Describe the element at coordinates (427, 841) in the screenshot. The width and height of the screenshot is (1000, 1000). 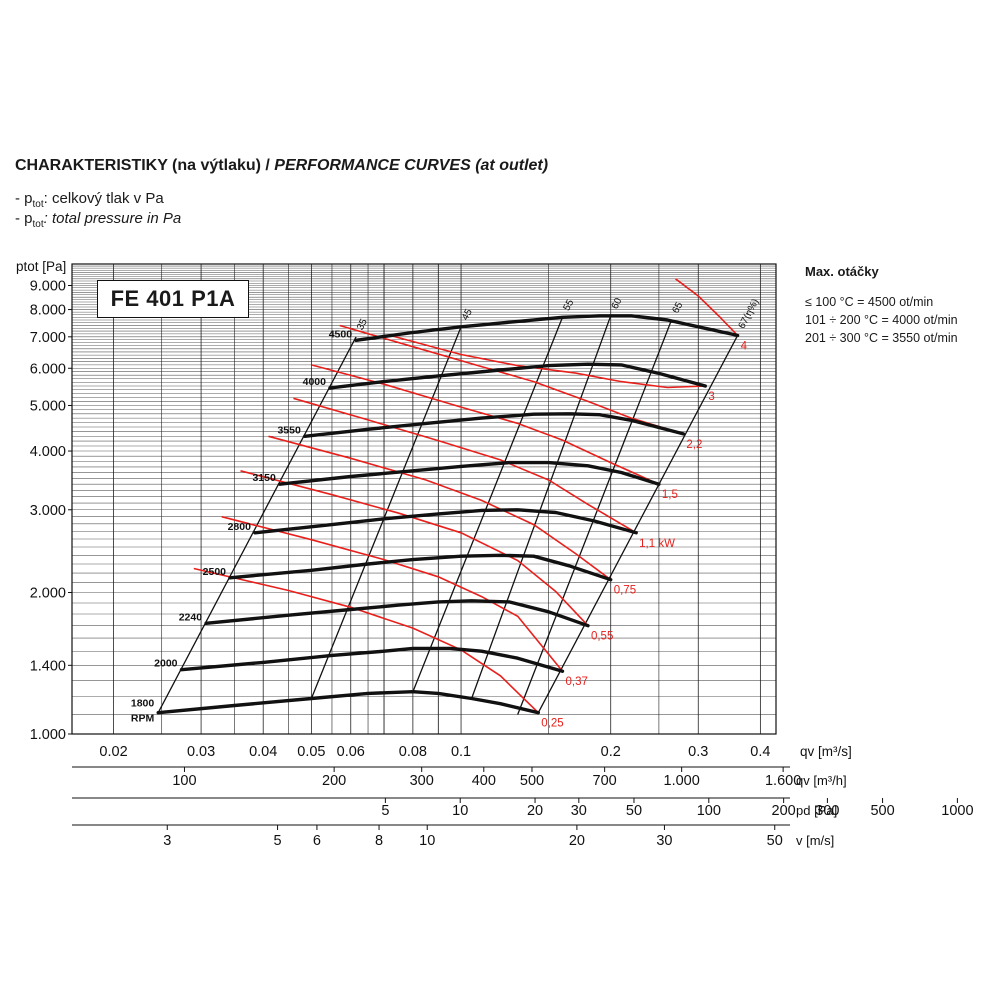
I see `secondary-tick-label-velocity: 10` at that location.